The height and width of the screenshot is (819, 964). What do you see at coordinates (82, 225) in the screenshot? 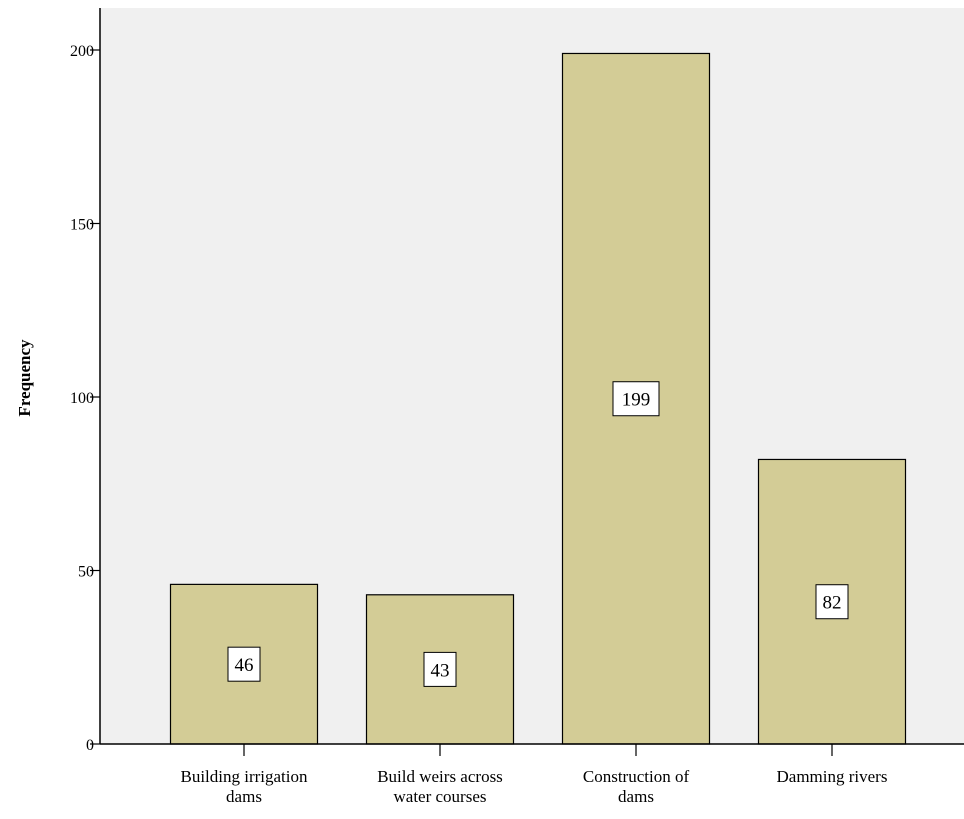
I see `y-tick-label: 150` at bounding box center [82, 225].